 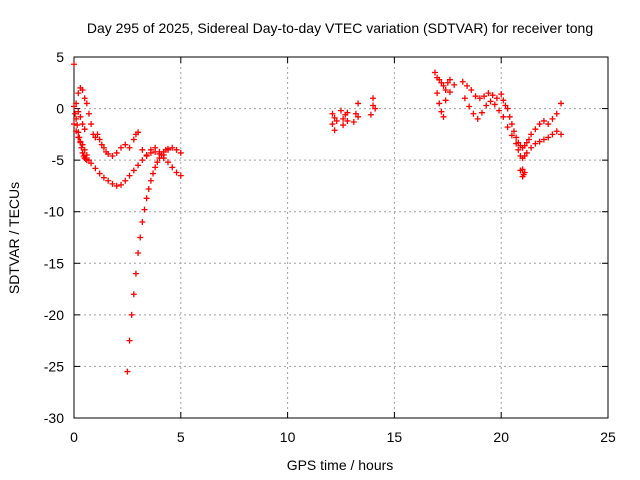 I want to click on y-tick-label: -10, so click(x=54, y=212).